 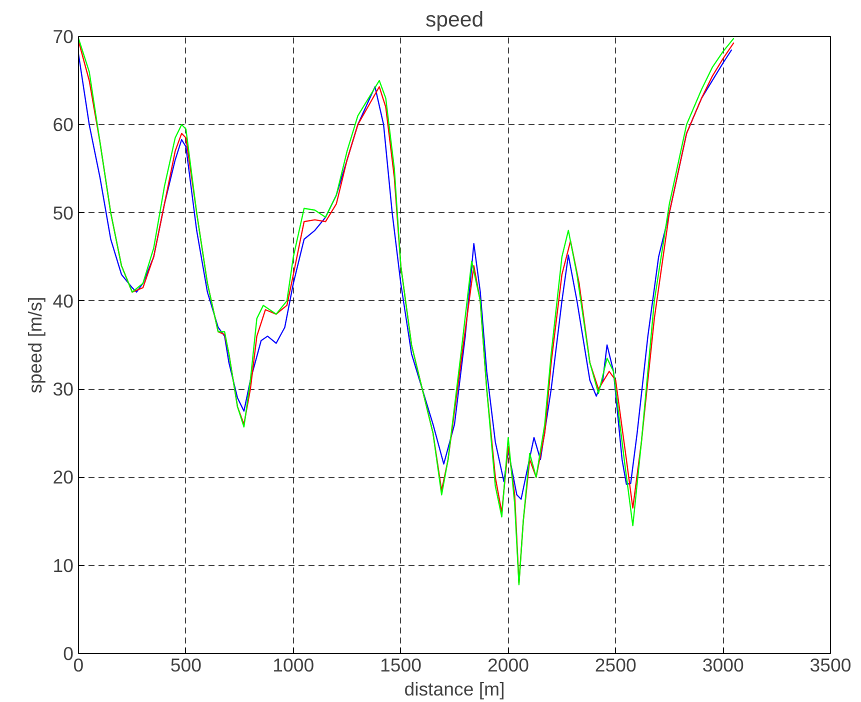 I want to click on x-tick-label: 1000, so click(x=293, y=665).